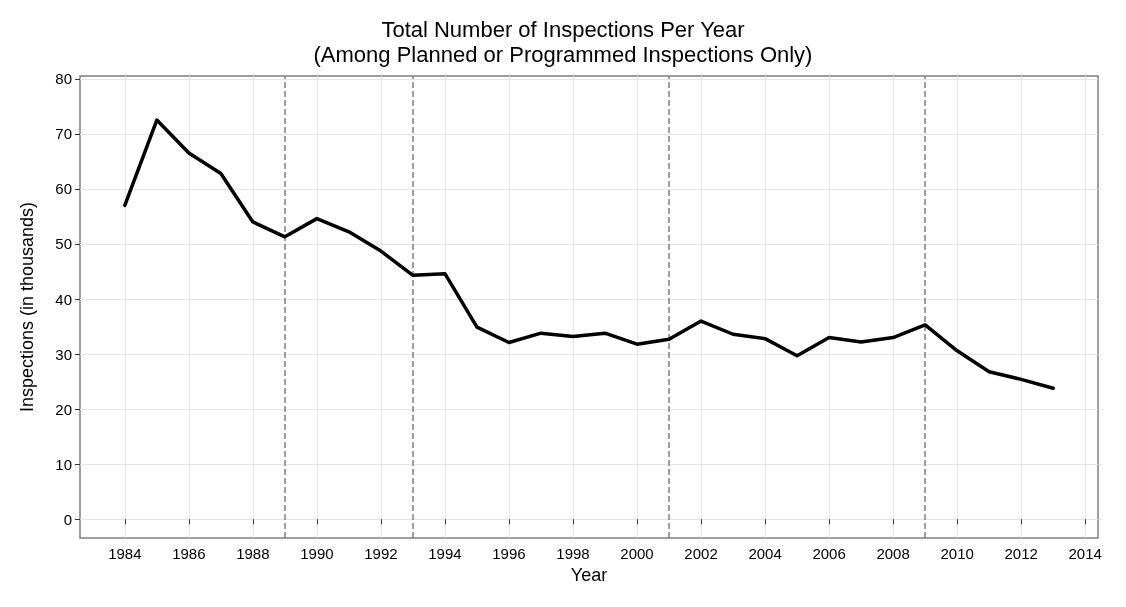  What do you see at coordinates (189, 553) in the screenshot?
I see `x-tick-label: 1986` at bounding box center [189, 553].